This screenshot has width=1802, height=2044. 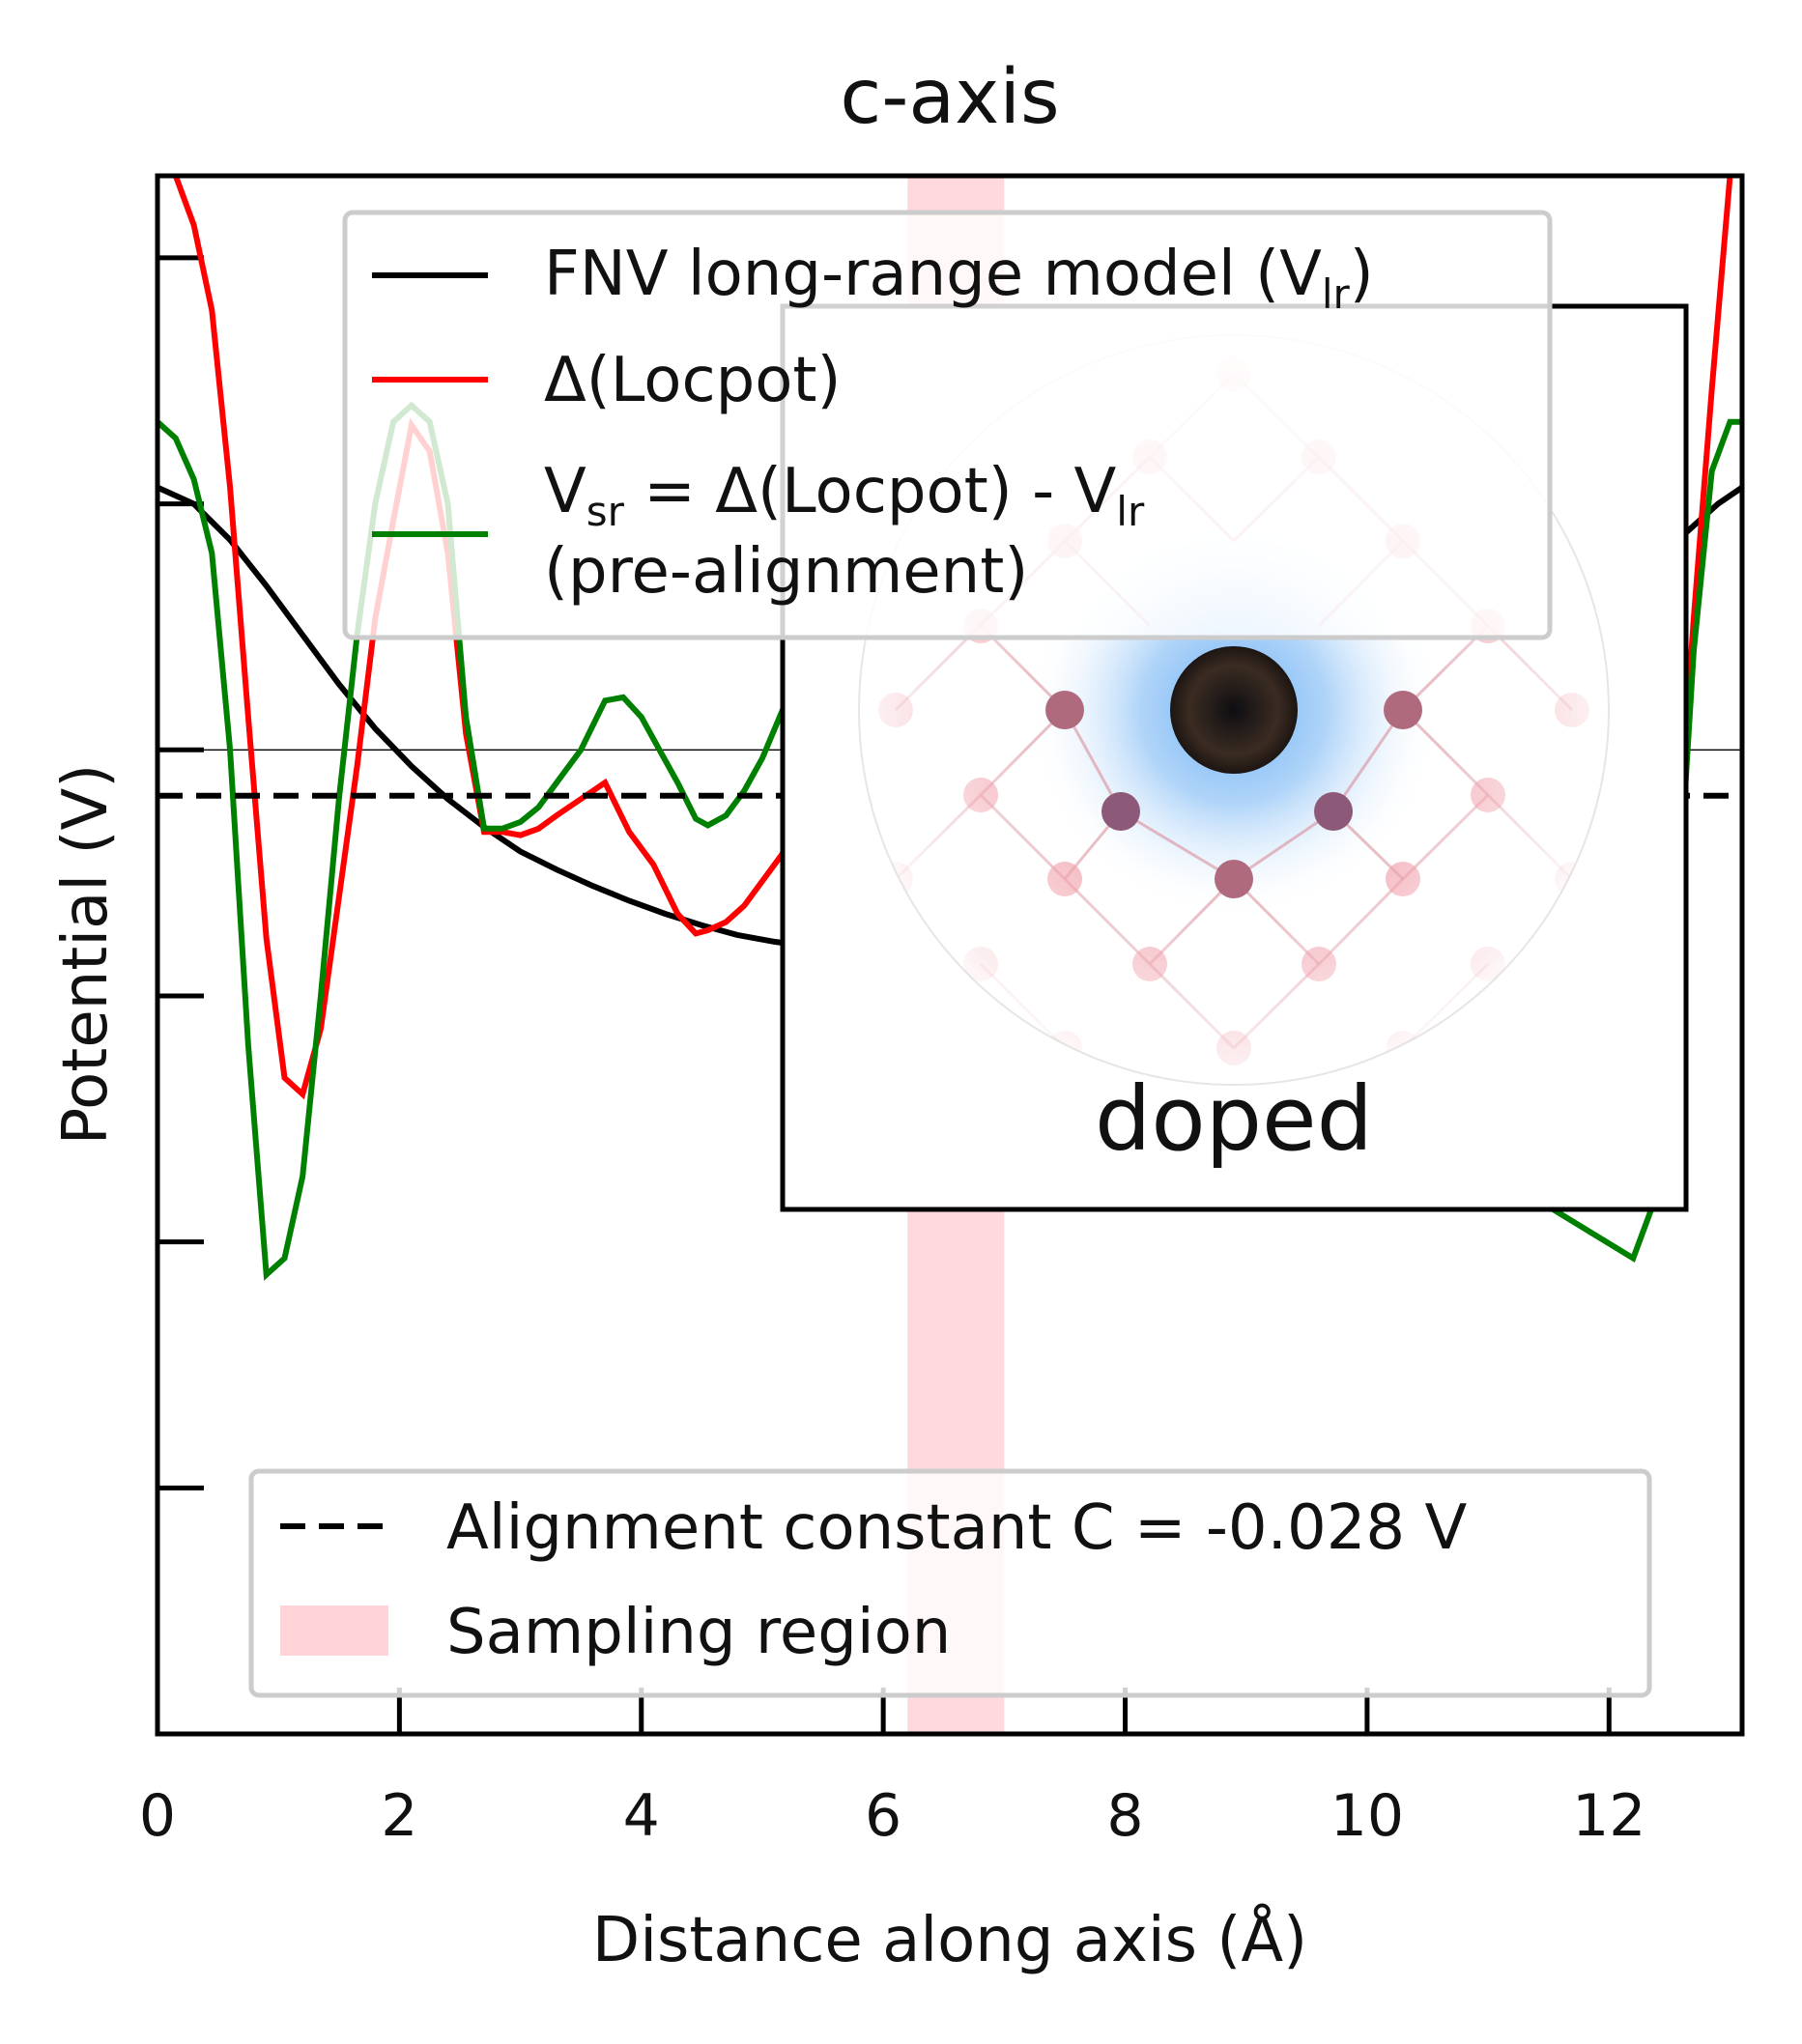 I want to click on dopant-atom-icon, so click(x=1234, y=710).